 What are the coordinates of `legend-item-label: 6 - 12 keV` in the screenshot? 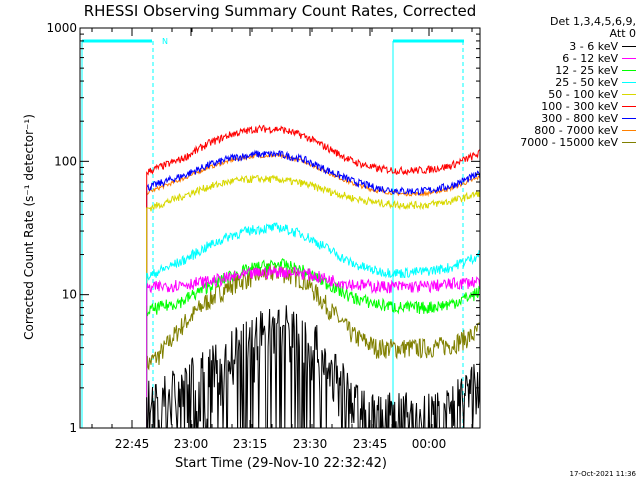 It's located at (590, 58).